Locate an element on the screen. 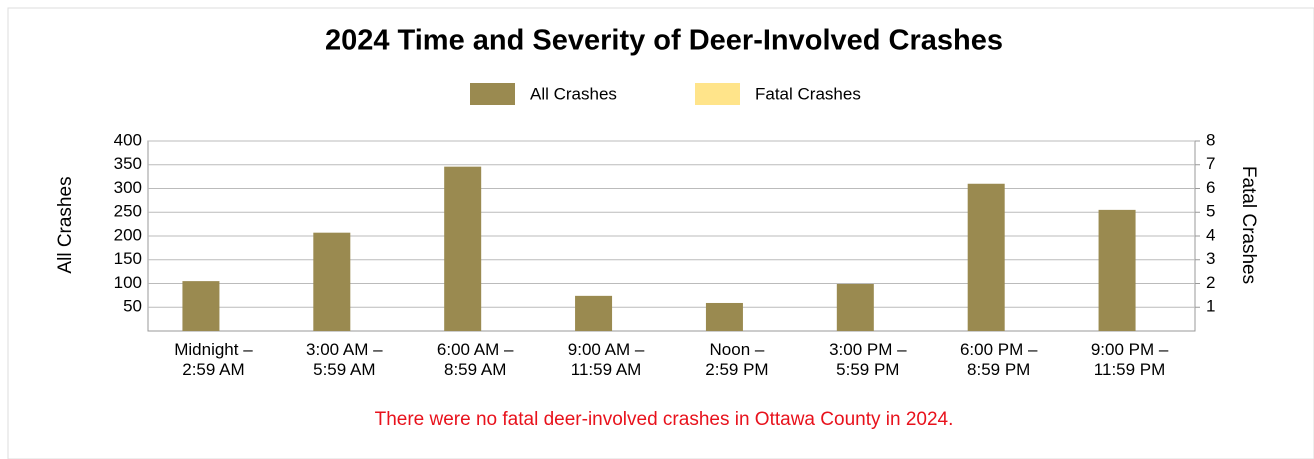  x-tick-label: 9:00 PM – 11:59 PM is located at coordinates (1129, 359).